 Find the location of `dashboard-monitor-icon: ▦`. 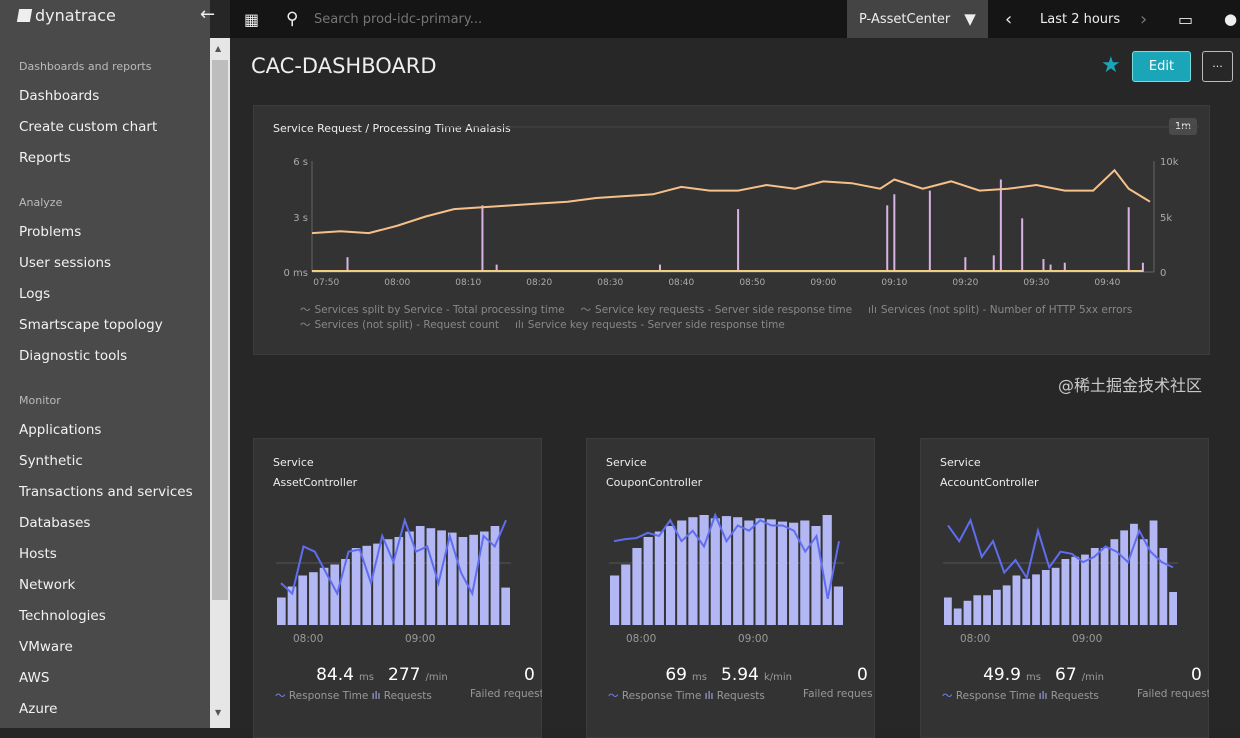

dashboard-monitor-icon: ▦ is located at coordinates (252, 19).